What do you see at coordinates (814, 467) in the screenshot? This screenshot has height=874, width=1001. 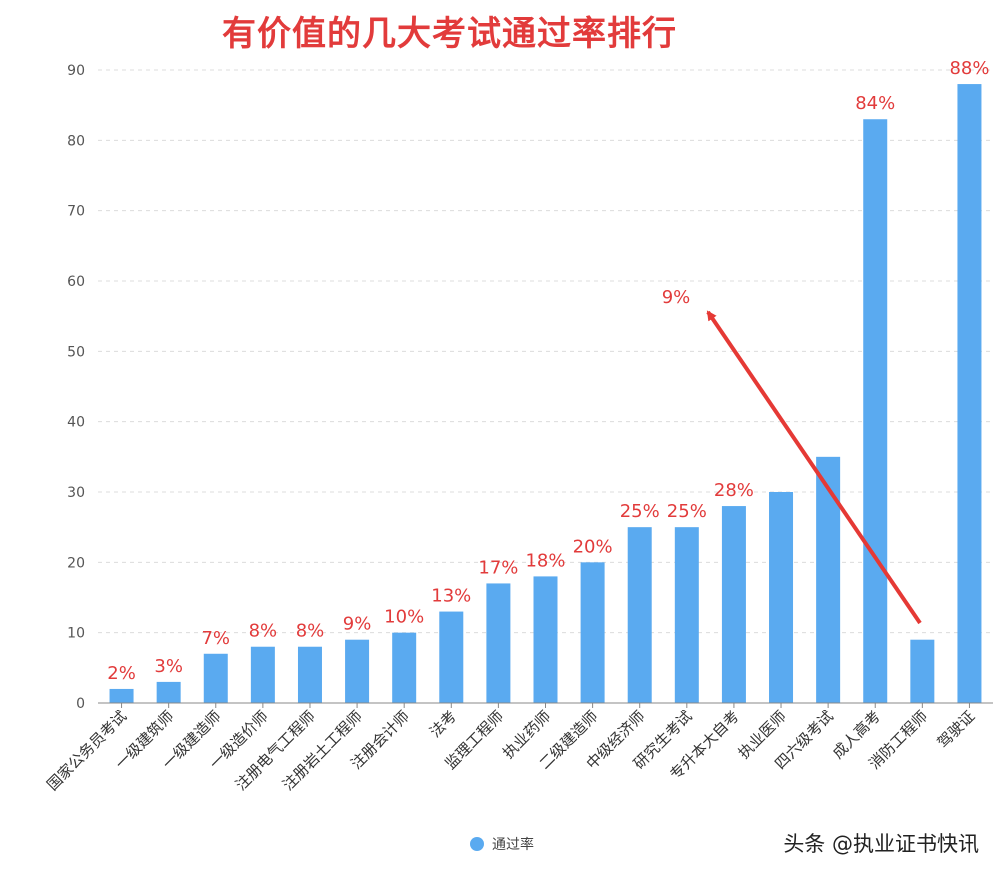 I see `annotation-arrow` at bounding box center [814, 467].